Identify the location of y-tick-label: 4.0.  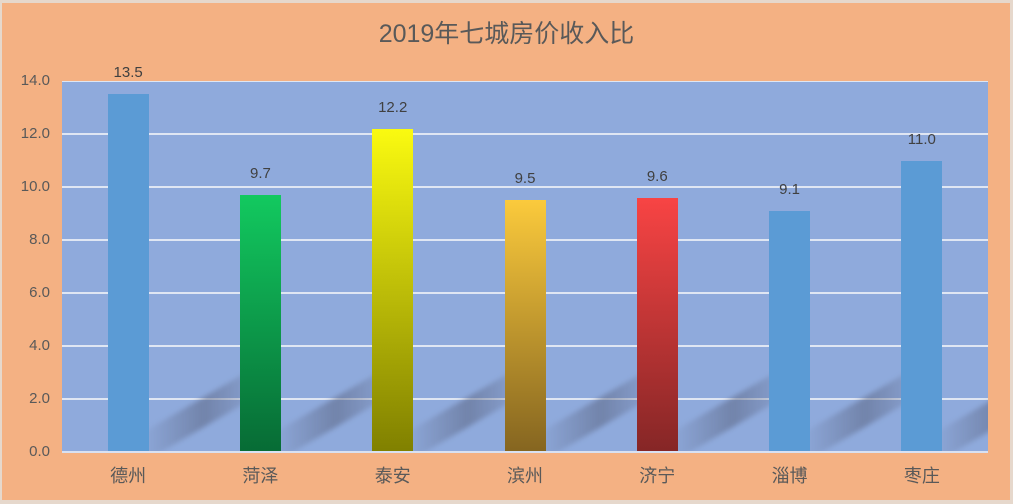
(39, 345).